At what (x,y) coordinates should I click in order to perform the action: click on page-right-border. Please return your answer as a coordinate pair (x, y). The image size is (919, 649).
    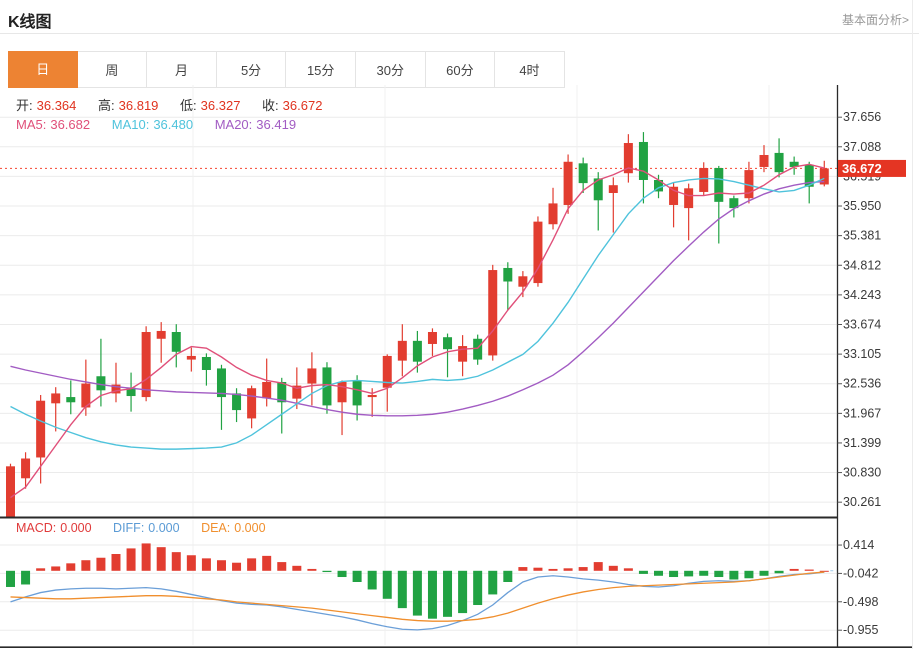
    Looking at the image, I should click on (912, 324).